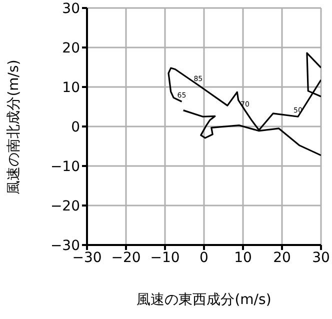 The height and width of the screenshot is (319, 332). I want to click on y-tick-label: 20, so click(71, 48).